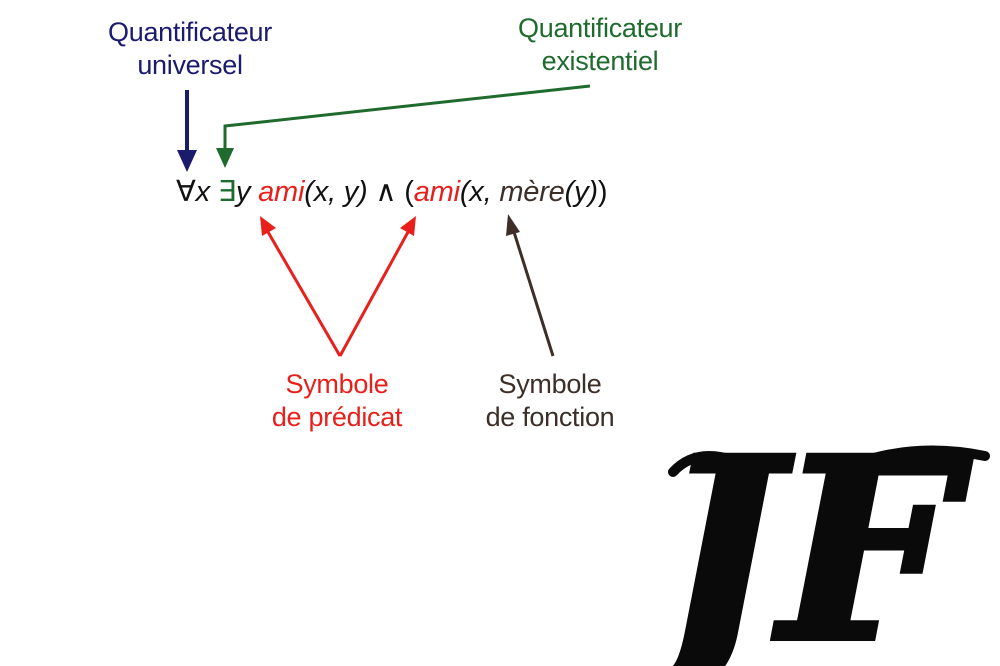 The height and width of the screenshot is (666, 1000). I want to click on universal-quantifier-label: Quantificateur universel, so click(190, 49).